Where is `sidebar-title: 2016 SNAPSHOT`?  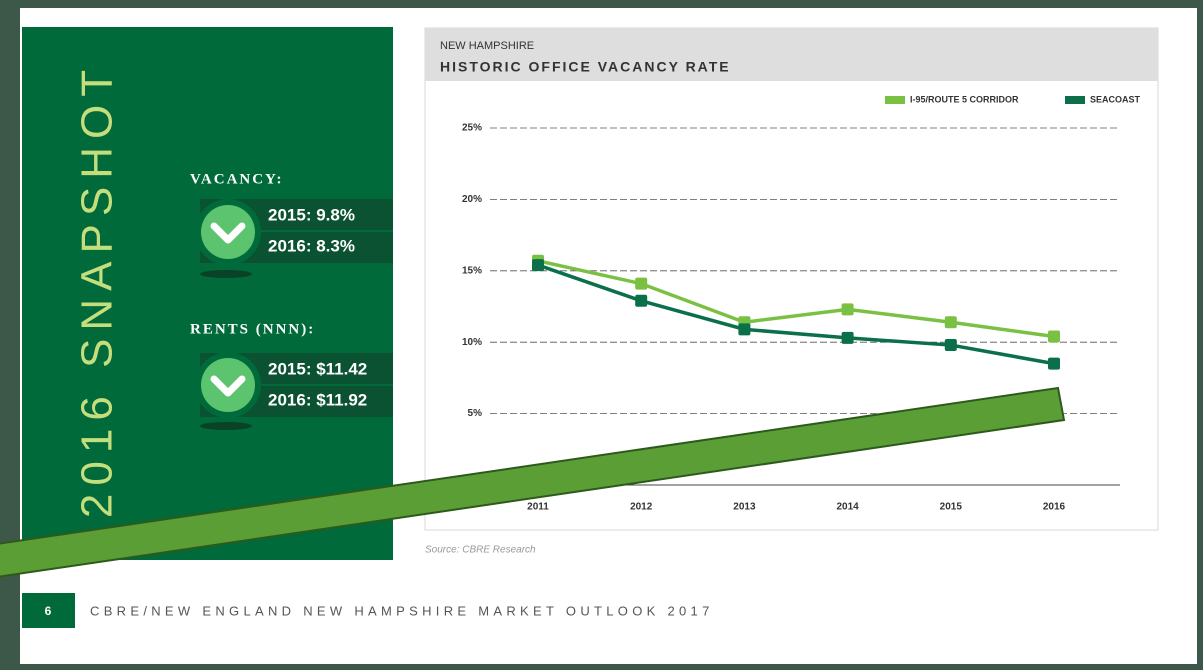 sidebar-title: 2016 SNAPSHOT is located at coordinates (97, 290).